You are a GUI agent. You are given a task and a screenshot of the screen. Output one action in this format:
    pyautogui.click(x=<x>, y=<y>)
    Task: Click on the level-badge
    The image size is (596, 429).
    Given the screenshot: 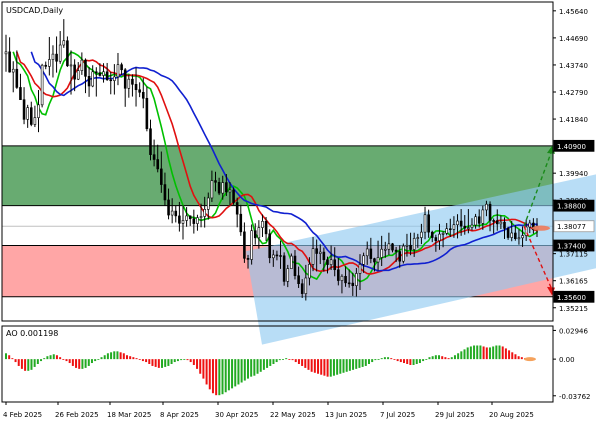 What is the action you would take?
    pyautogui.click(x=574, y=226)
    